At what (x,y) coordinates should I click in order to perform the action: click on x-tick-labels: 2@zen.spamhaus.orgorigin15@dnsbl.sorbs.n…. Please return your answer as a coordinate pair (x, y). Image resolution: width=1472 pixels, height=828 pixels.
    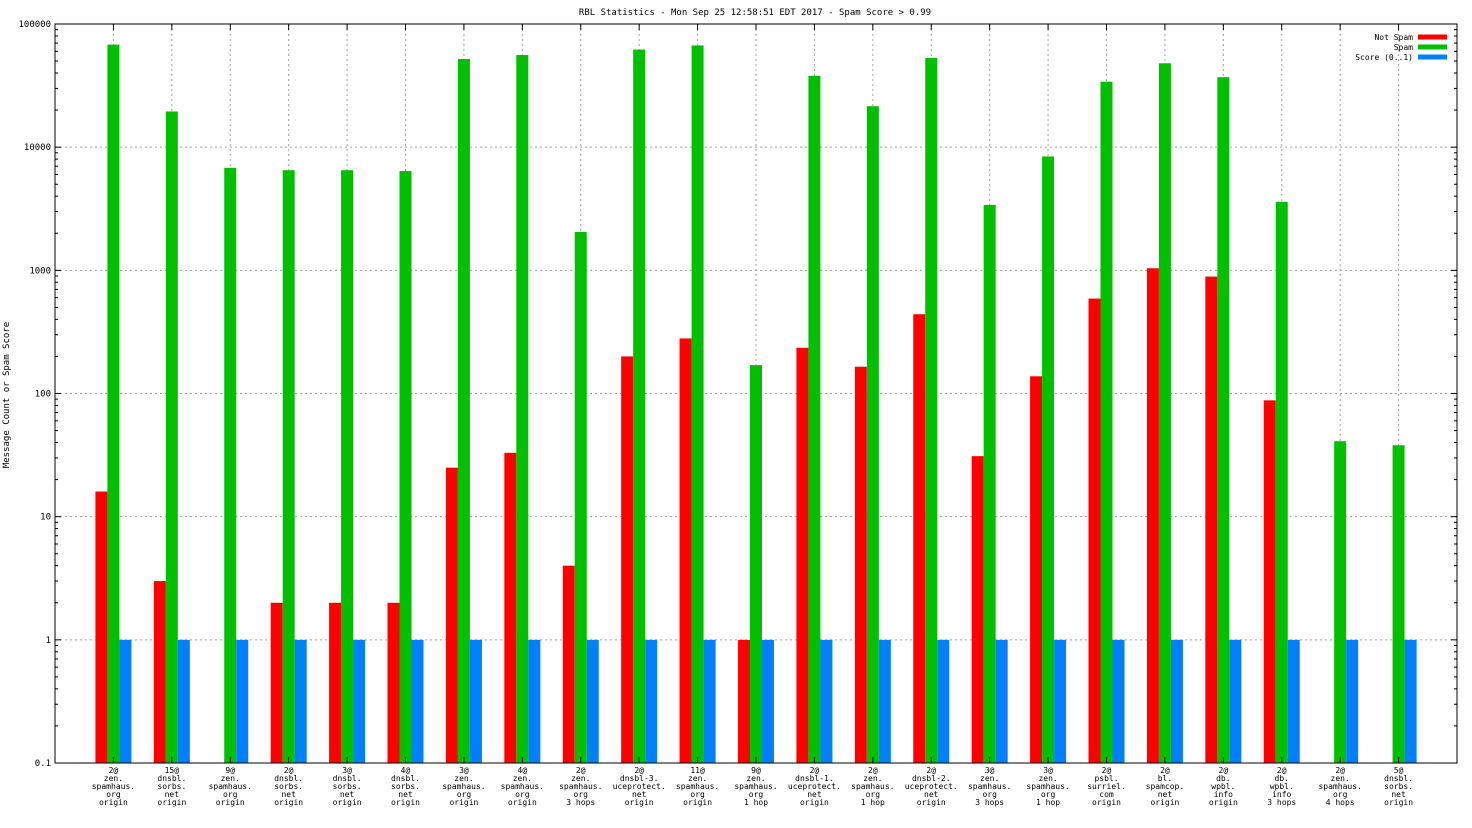
    Looking at the image, I should click on (752, 786).